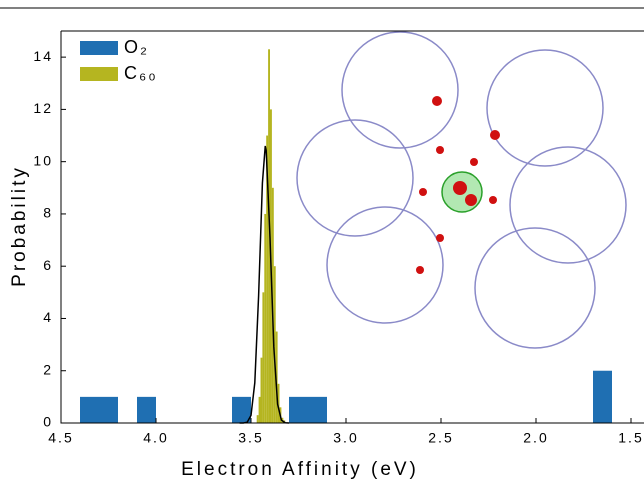 The width and height of the screenshot is (644, 484). I want to click on fit-curve, so click(264, 284).